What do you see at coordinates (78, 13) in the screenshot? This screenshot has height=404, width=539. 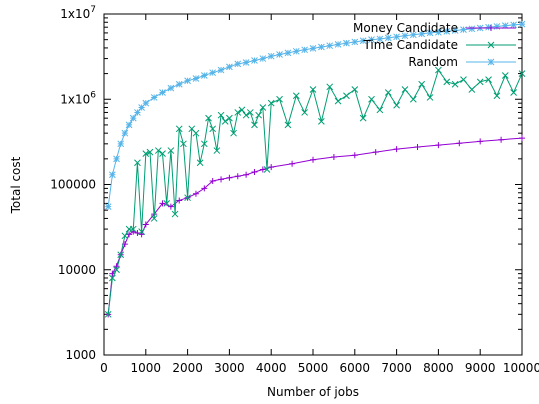 I see `y-tick-label: 1x10⁷` at bounding box center [78, 13].